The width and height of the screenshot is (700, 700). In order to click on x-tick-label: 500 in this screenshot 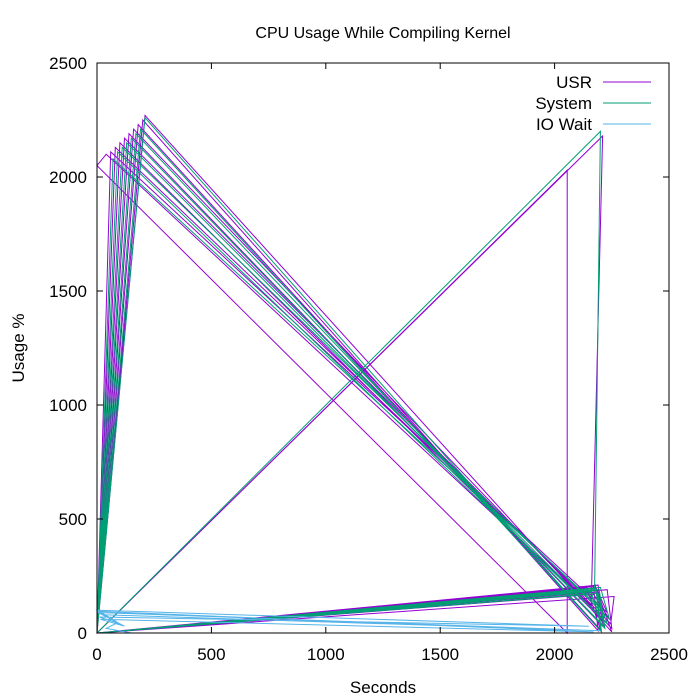, I will do `click(211, 654)`.